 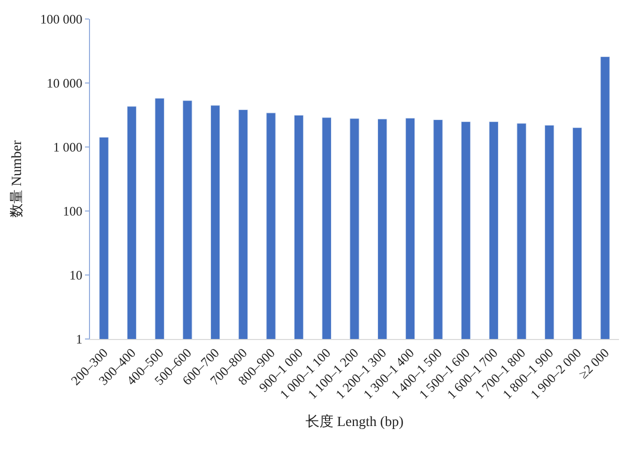 What do you see at coordinates (79, 339) in the screenshot?
I see `y-tick-label: 1` at bounding box center [79, 339].